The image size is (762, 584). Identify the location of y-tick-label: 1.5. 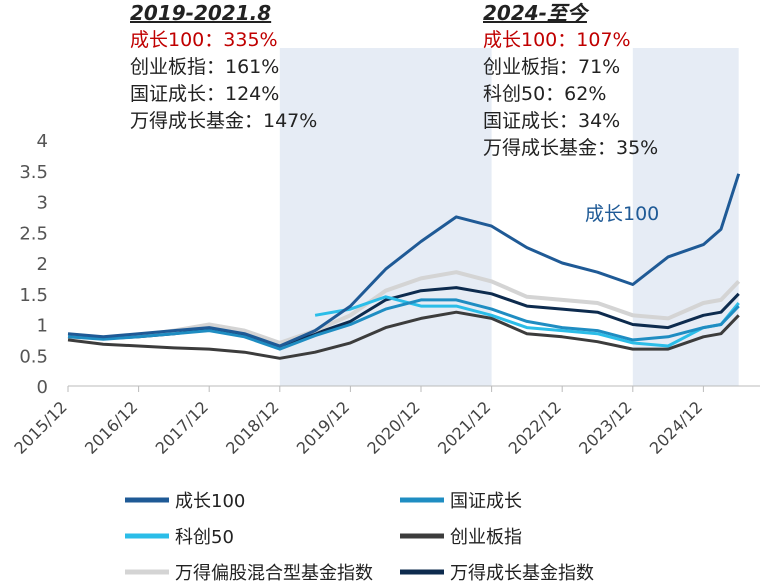
(33, 295).